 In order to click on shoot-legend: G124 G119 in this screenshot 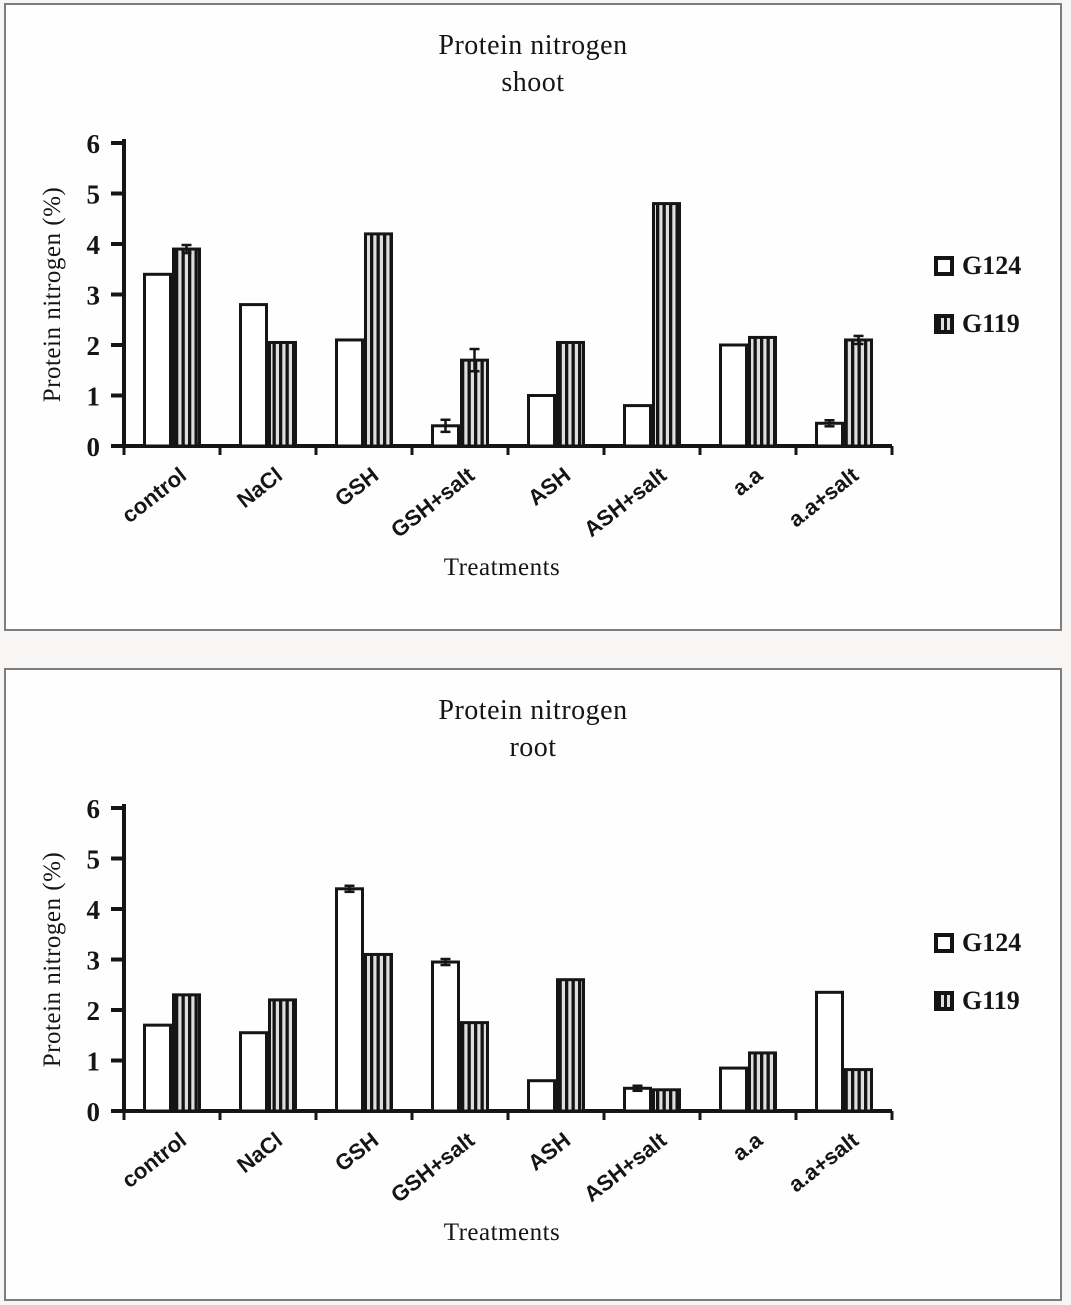, I will do `click(977, 295)`.